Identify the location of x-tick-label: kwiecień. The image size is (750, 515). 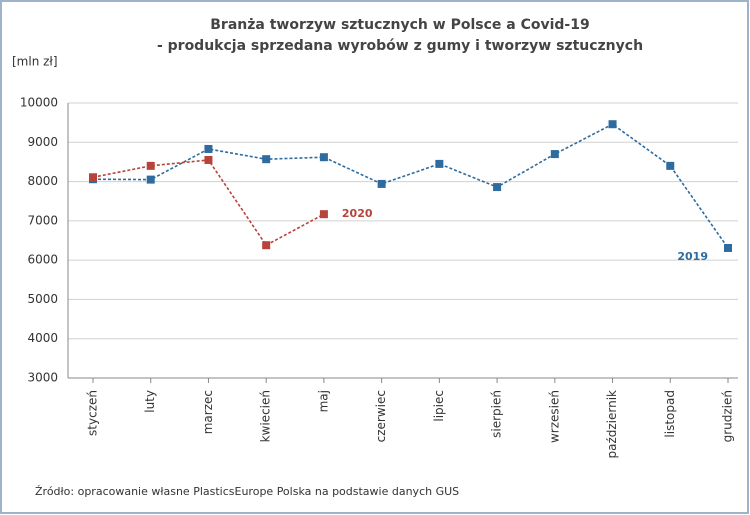
(266, 416).